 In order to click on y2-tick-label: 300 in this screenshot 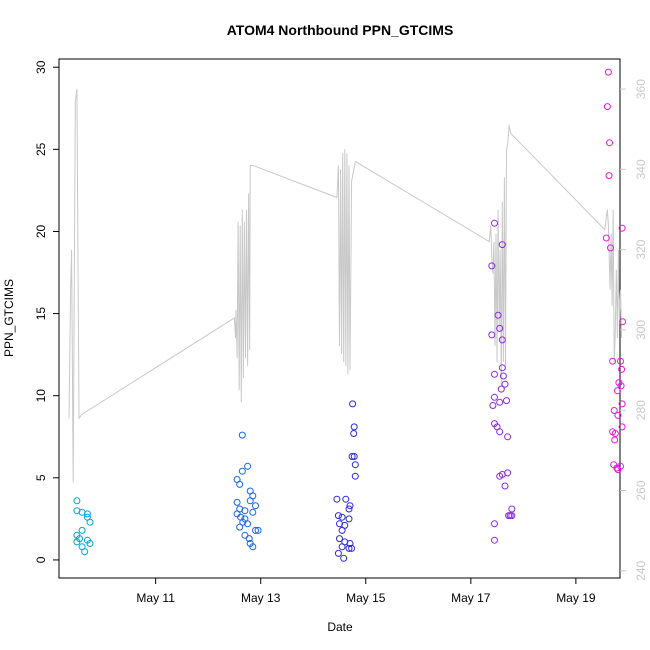, I will do `click(641, 330)`.